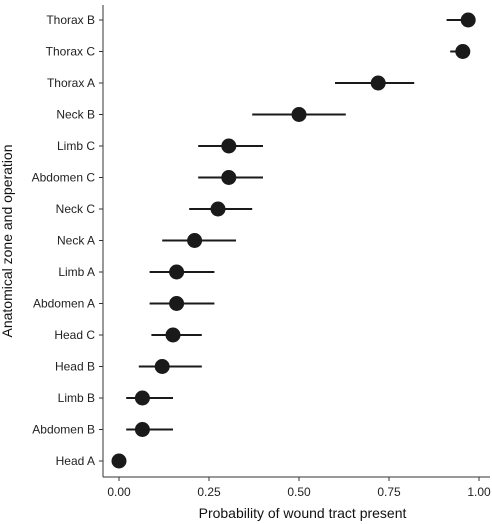 This screenshot has height=524, width=492. Describe the element at coordinates (76, 398) in the screenshot. I see `y-tick-label-limb-b: Limb B` at that location.